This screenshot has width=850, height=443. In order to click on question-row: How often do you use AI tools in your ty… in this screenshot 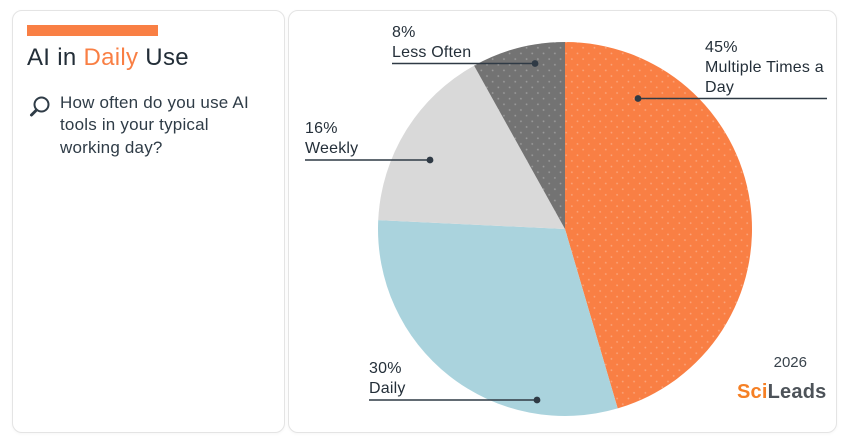, I will do `click(142, 125)`.